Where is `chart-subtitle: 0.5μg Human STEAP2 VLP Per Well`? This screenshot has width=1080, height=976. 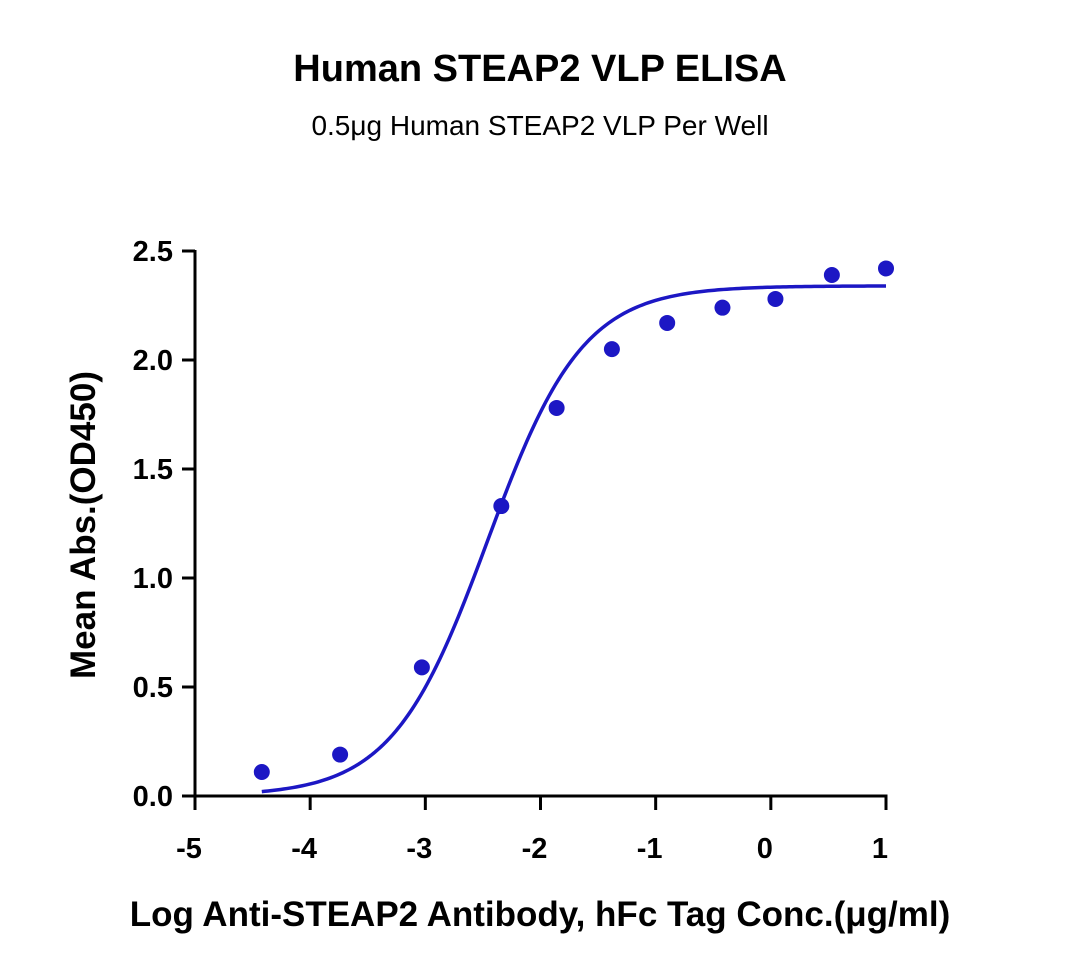
chart-subtitle: 0.5μg Human STEAP2 VLP Per Well is located at coordinates (540, 125).